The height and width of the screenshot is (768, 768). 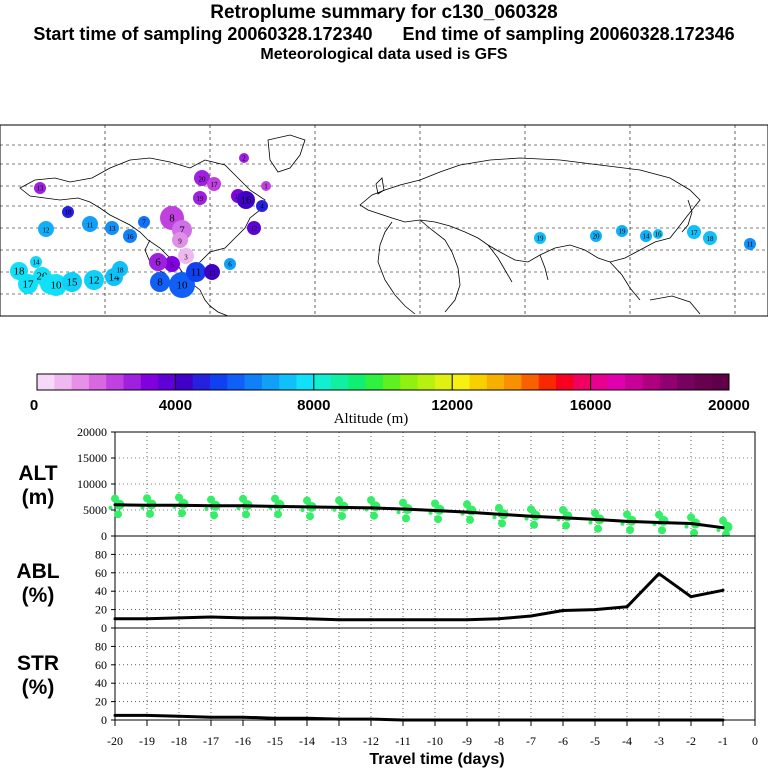 What do you see at coordinates (563, 741) in the screenshot?
I see `x-tick-label: -6` at bounding box center [563, 741].